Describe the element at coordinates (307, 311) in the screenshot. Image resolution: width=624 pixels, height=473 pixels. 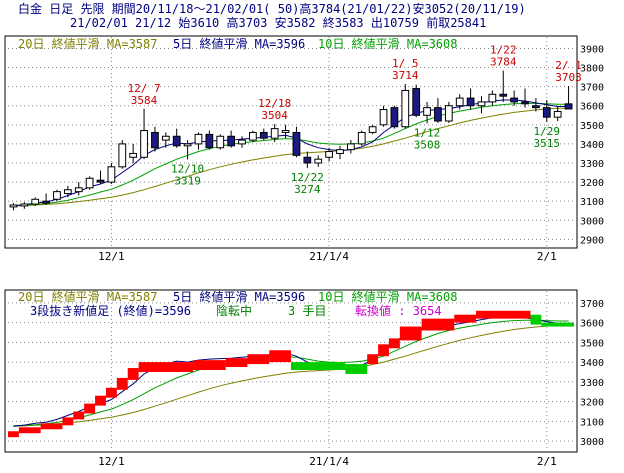
I see `move-count: 3 手目` at that location.